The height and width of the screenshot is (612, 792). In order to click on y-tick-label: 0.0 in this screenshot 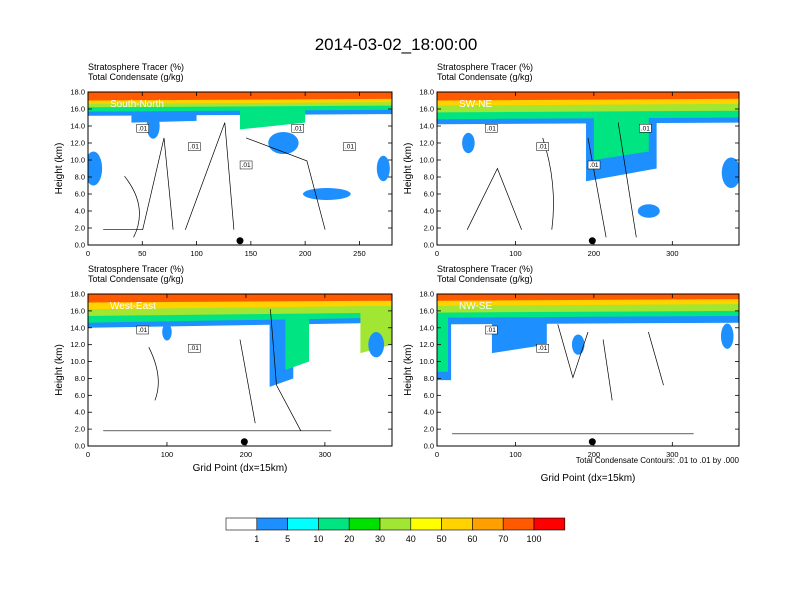, I will do `click(80, 245)`.